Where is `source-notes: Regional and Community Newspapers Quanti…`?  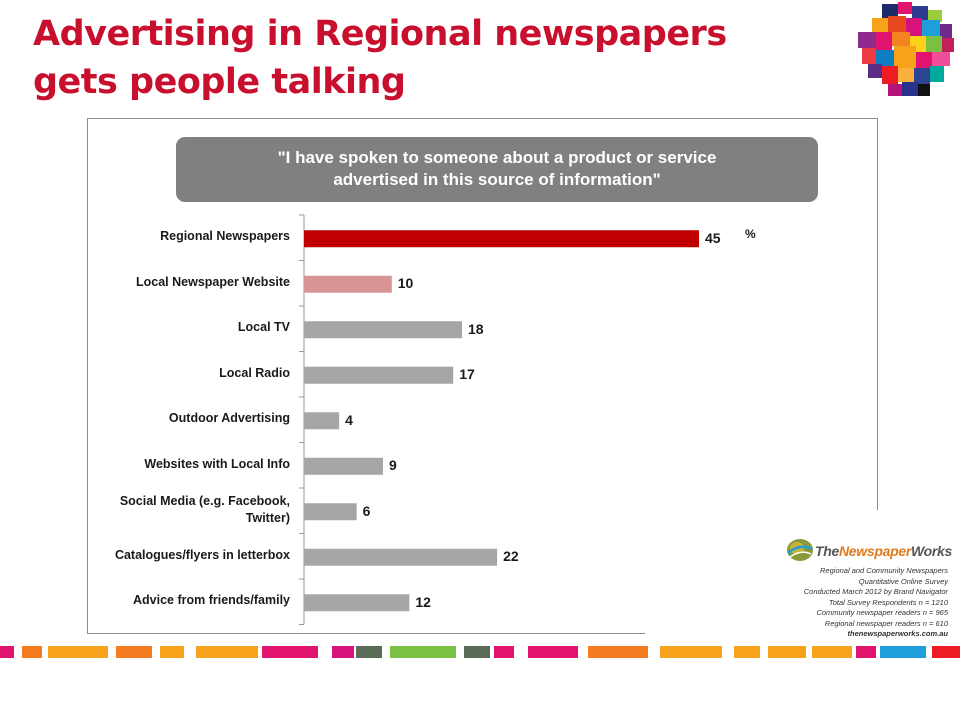
source-notes: Regional and Community Newspapers Quanti… is located at coordinates (876, 603).